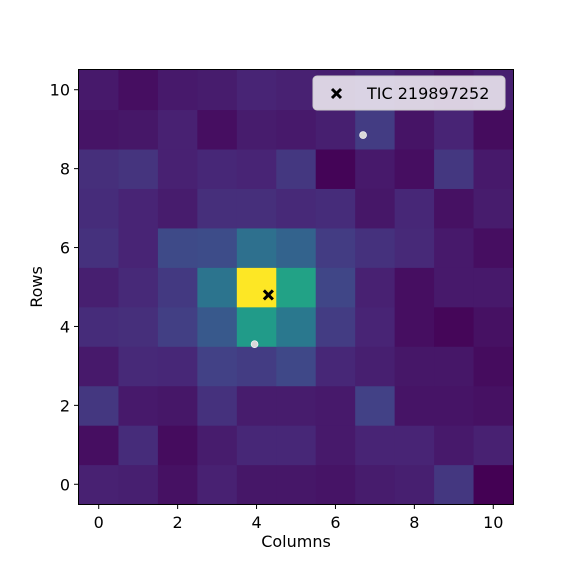 The height and width of the screenshot is (576, 576). What do you see at coordinates (414, 522) in the screenshot?
I see `x-tick-label: 8` at bounding box center [414, 522].